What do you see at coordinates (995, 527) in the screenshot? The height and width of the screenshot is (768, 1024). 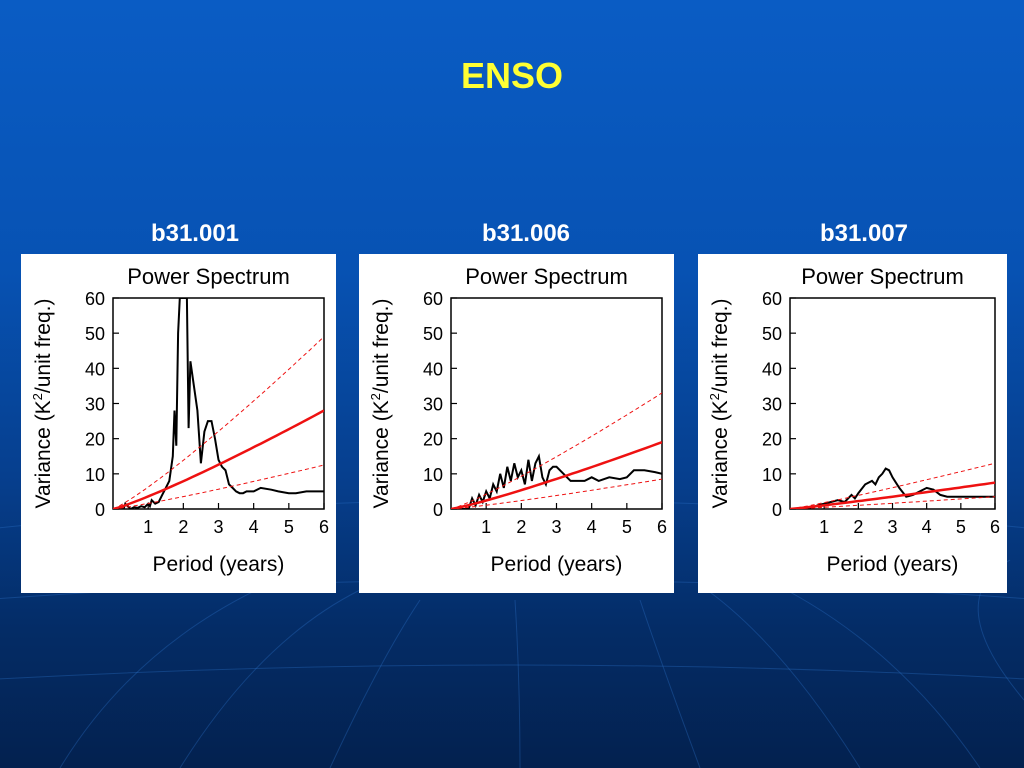 I see `chart3-x-tick-label: 6` at bounding box center [995, 527].